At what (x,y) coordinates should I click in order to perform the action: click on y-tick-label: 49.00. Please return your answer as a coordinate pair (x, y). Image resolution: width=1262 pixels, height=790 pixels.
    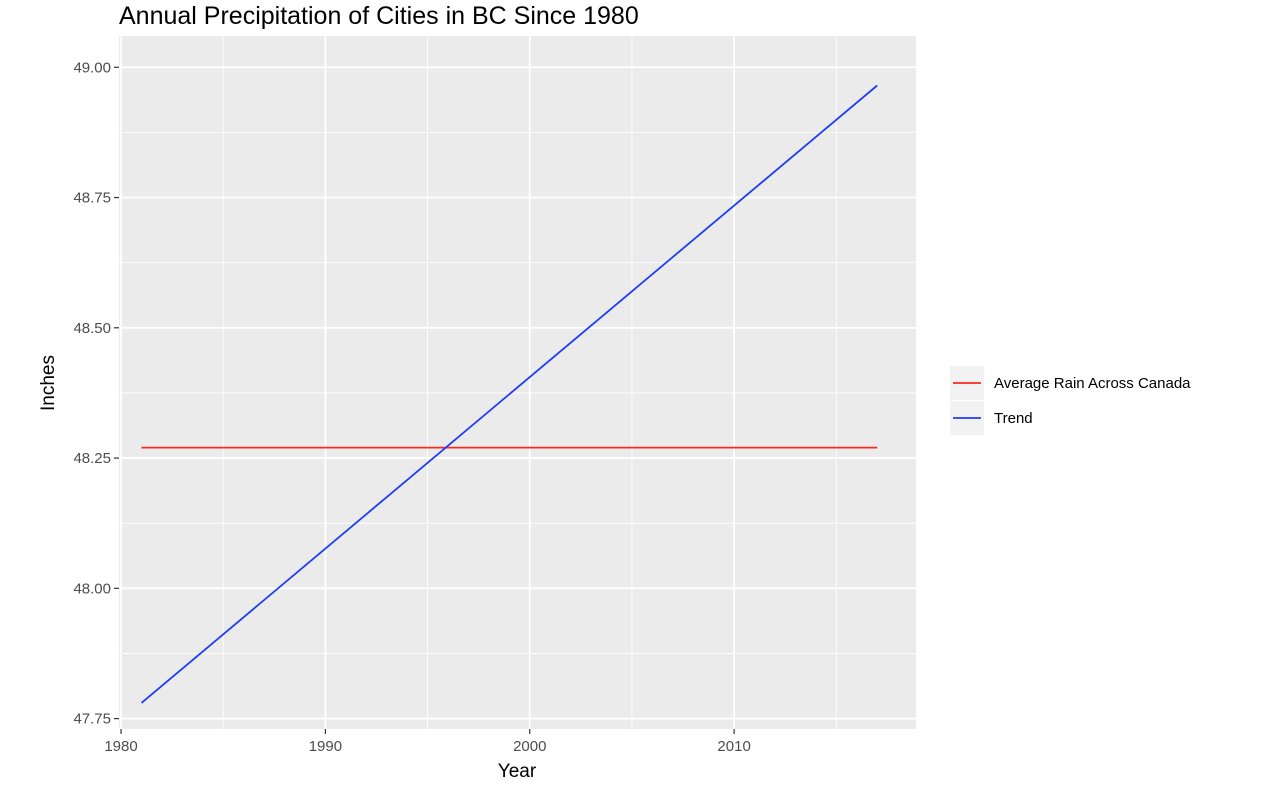
    Looking at the image, I should click on (92, 67).